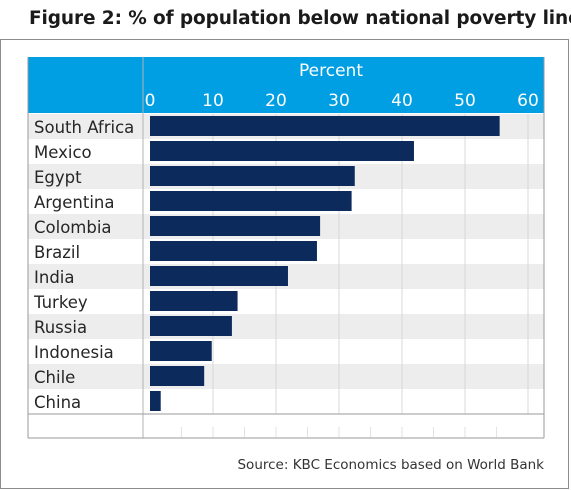 The height and width of the screenshot is (490, 571). What do you see at coordinates (150, 101) in the screenshot?
I see `tick-label: 0` at bounding box center [150, 101].